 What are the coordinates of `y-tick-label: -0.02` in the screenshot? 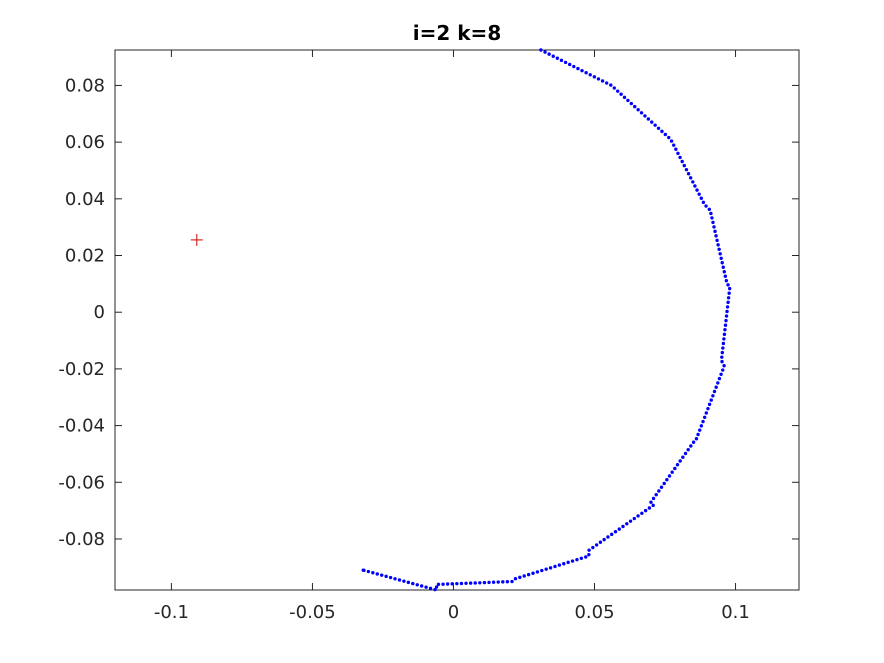 It's located at (81, 369).